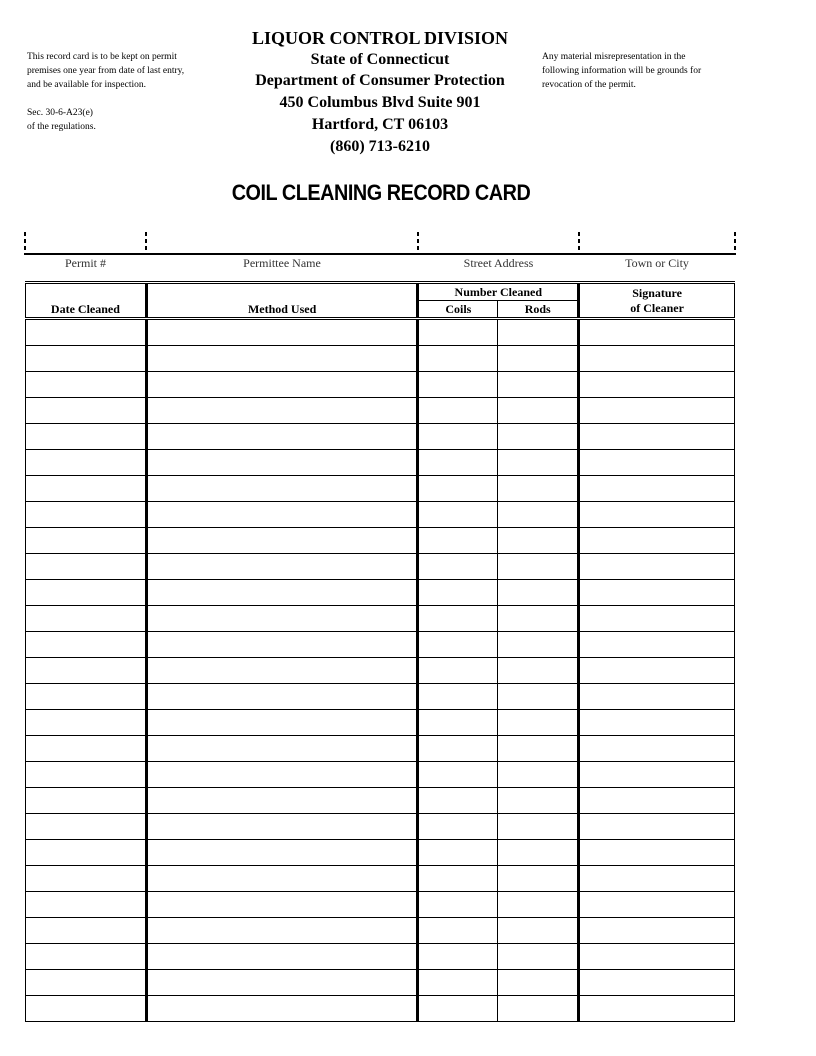 The image size is (816, 1056). What do you see at coordinates (282, 263) in the screenshot?
I see `permittee-name-field: Permittee Name` at bounding box center [282, 263].